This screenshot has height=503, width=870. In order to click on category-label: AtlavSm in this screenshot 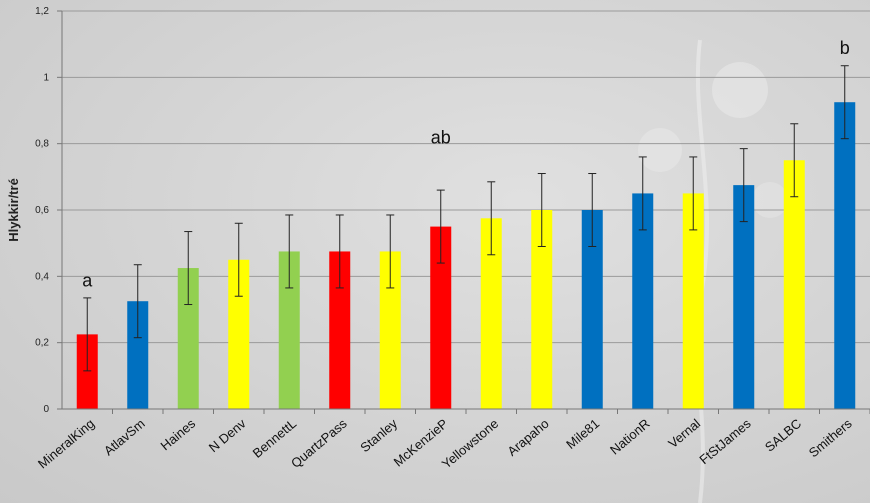, I will do `click(124, 437)`.